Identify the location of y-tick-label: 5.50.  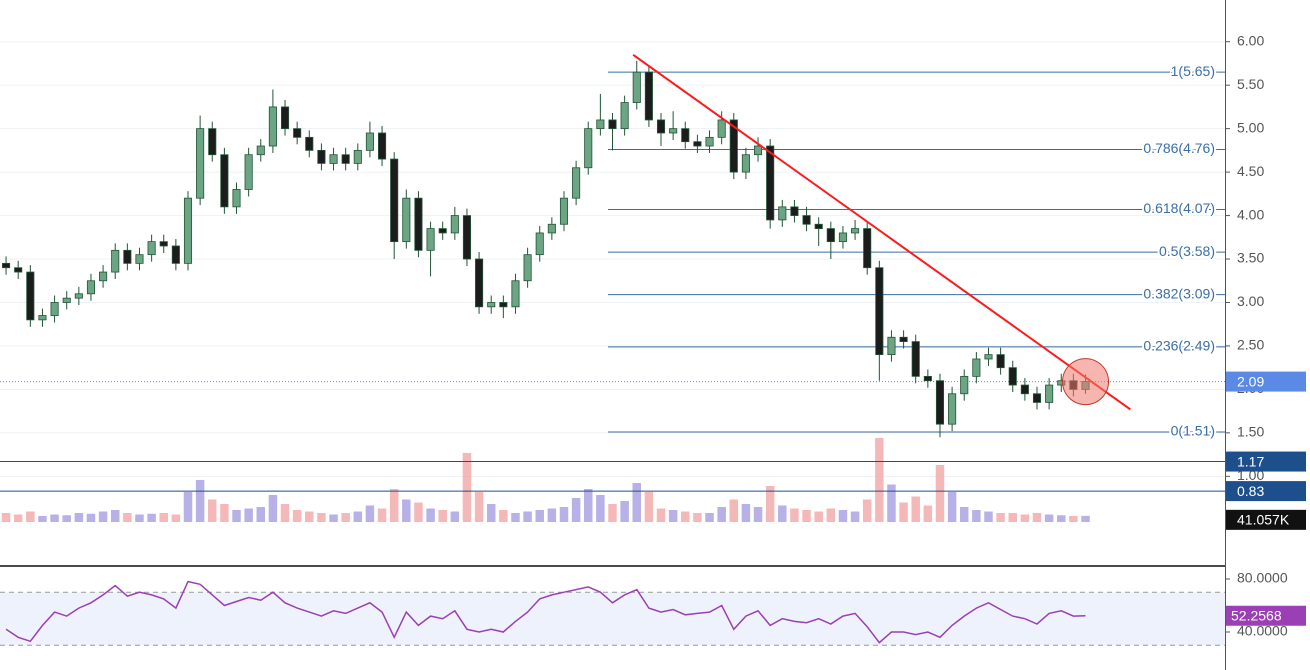
(1250, 84).